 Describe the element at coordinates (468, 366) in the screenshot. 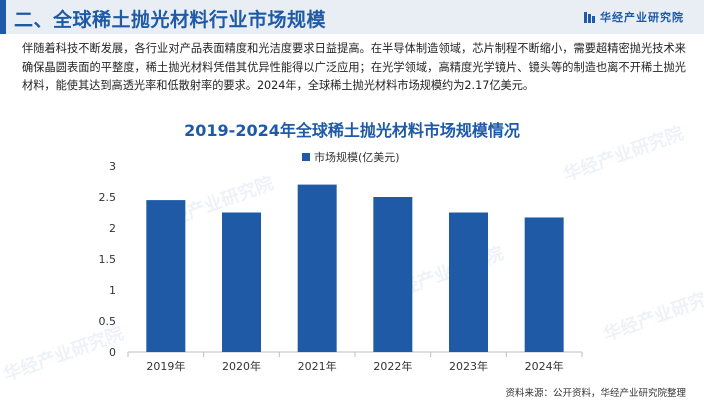

I see `x-tick-label: 2023年` at that location.